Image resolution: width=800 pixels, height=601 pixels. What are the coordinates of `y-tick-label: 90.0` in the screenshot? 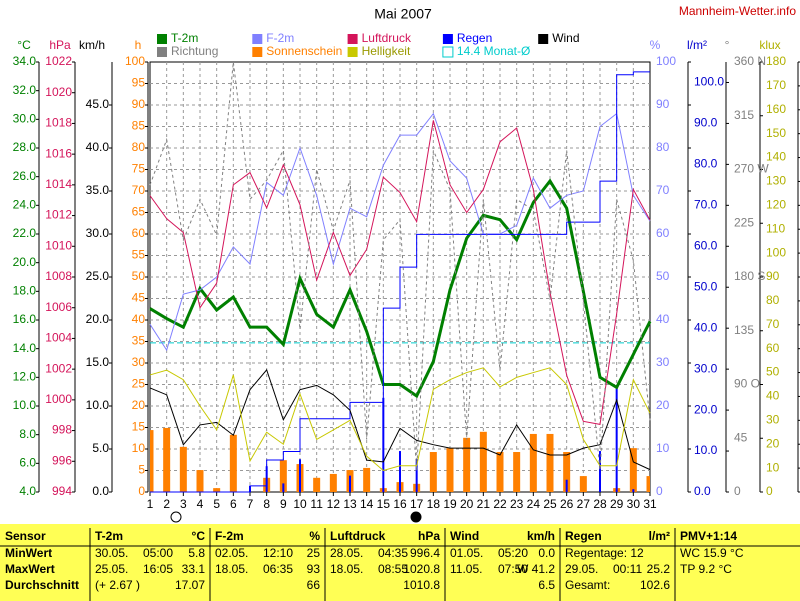 It's located at (706, 123).